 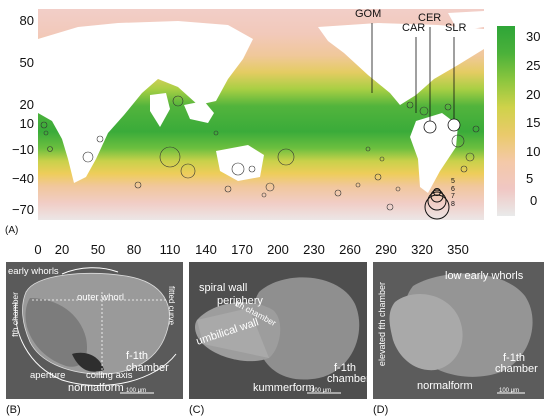 I want to click on aperture-shadow, so click(x=88, y=362).